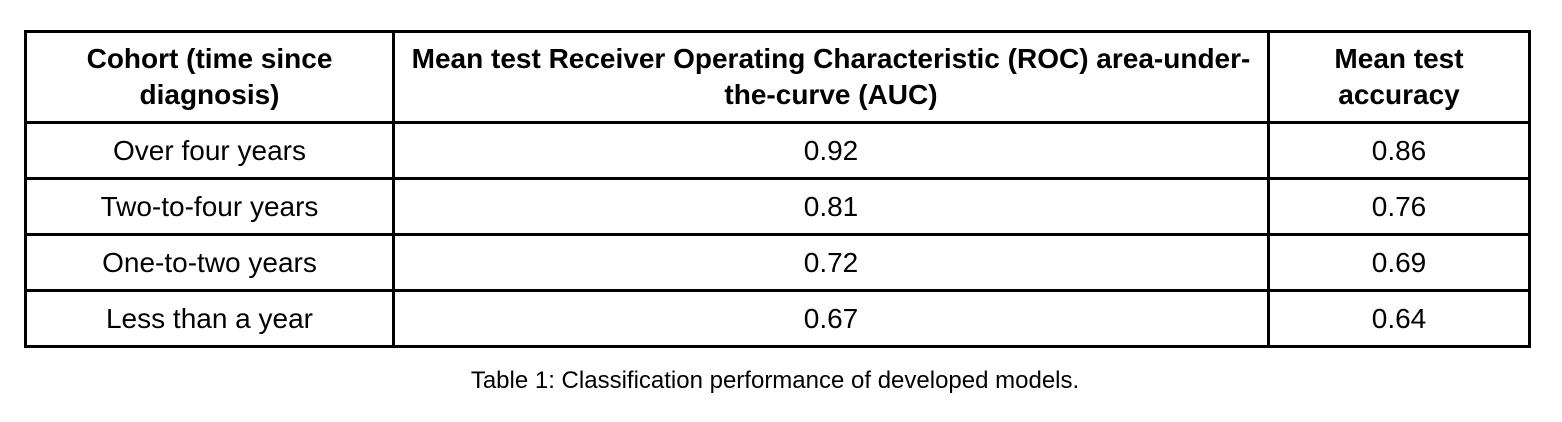  What do you see at coordinates (831, 262) in the screenshot?
I see `cell-auc: 0.72` at bounding box center [831, 262].